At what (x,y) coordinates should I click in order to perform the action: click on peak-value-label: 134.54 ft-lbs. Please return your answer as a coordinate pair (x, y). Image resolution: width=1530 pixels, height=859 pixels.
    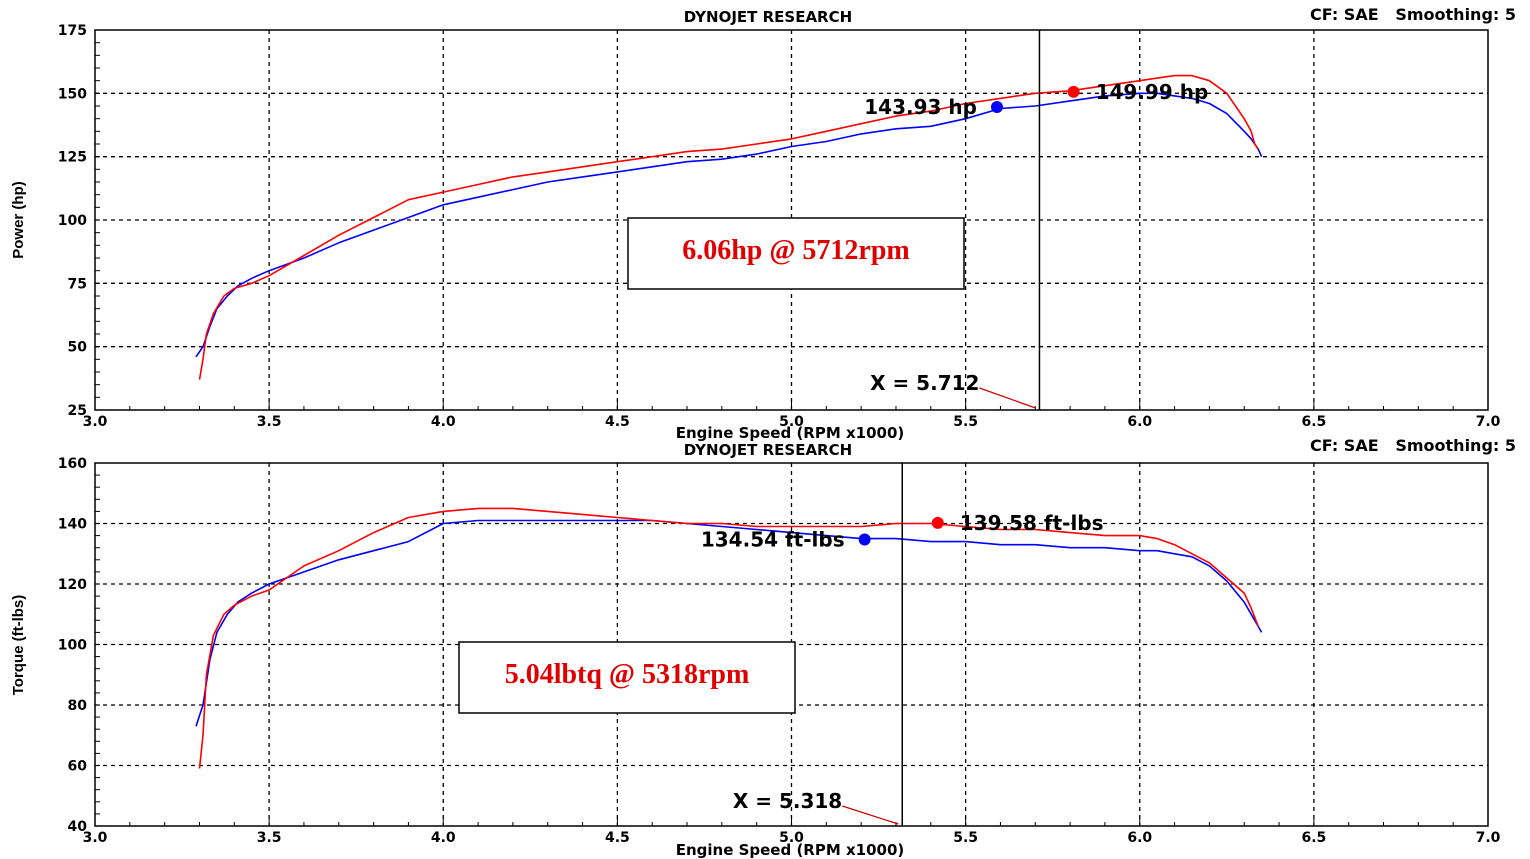
    Looking at the image, I should click on (773, 540).